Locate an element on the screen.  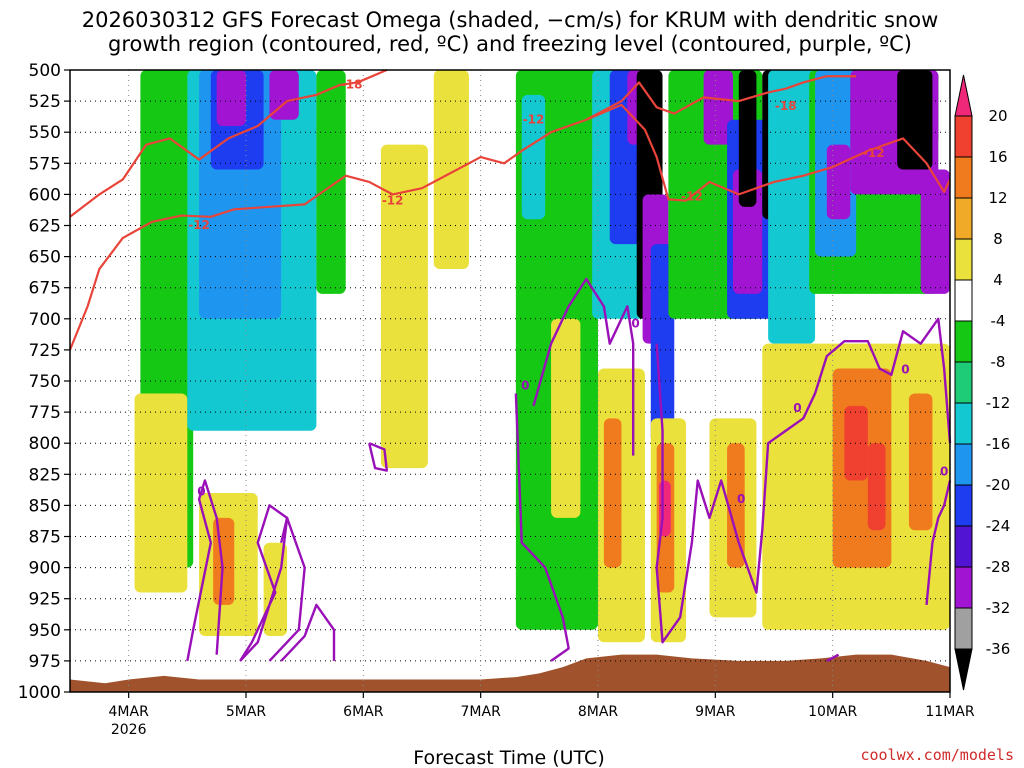
y-tick-label: 925 is located at coordinates (45, 600).